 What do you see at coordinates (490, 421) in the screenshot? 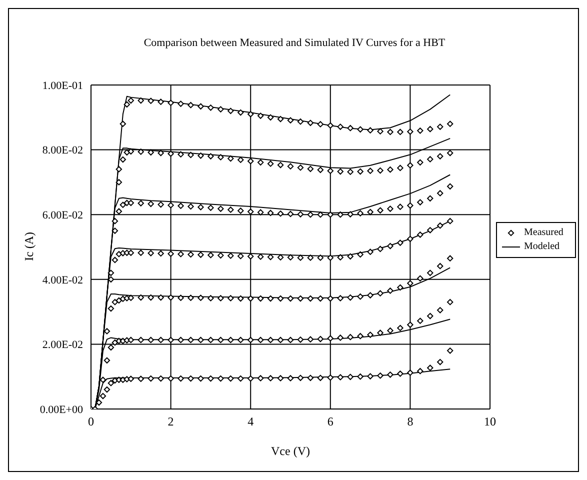
I see `x-tick-label: 10` at bounding box center [490, 421].